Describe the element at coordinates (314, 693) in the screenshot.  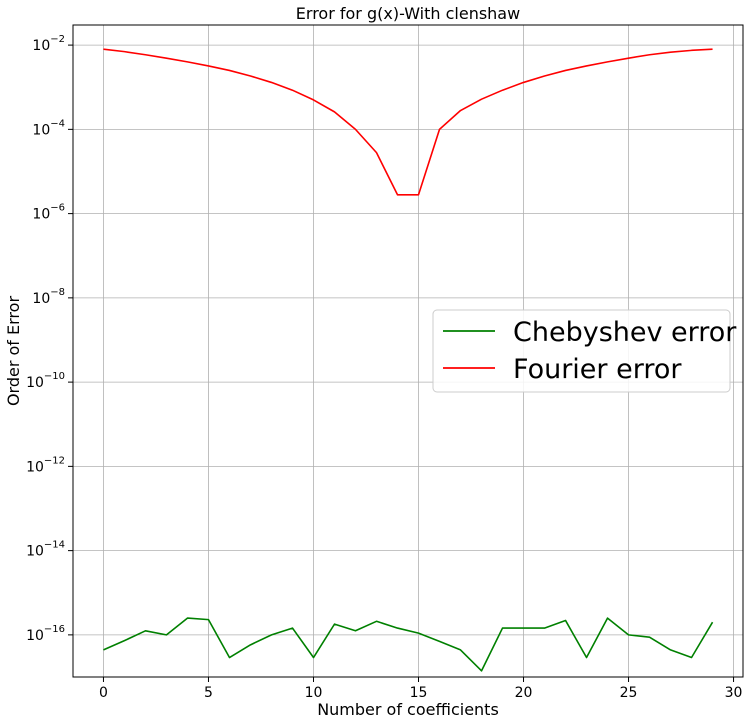
I see `x-tick-label: 10` at that location.